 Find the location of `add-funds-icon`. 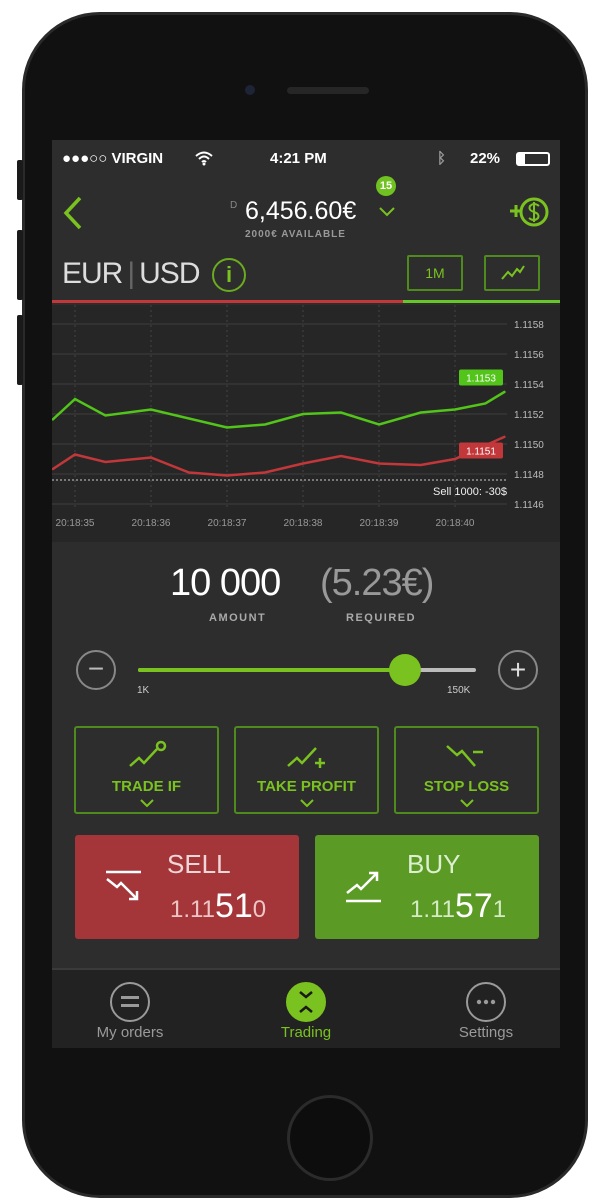

add-funds-icon is located at coordinates (529, 212).